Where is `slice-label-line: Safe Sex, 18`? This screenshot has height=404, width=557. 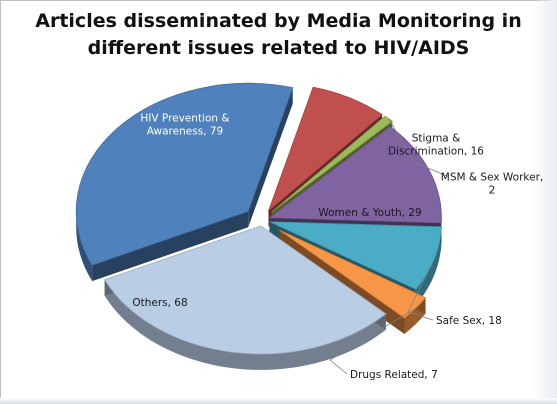
slice-label-line: Safe Sex, 18 is located at coordinates (469, 321).